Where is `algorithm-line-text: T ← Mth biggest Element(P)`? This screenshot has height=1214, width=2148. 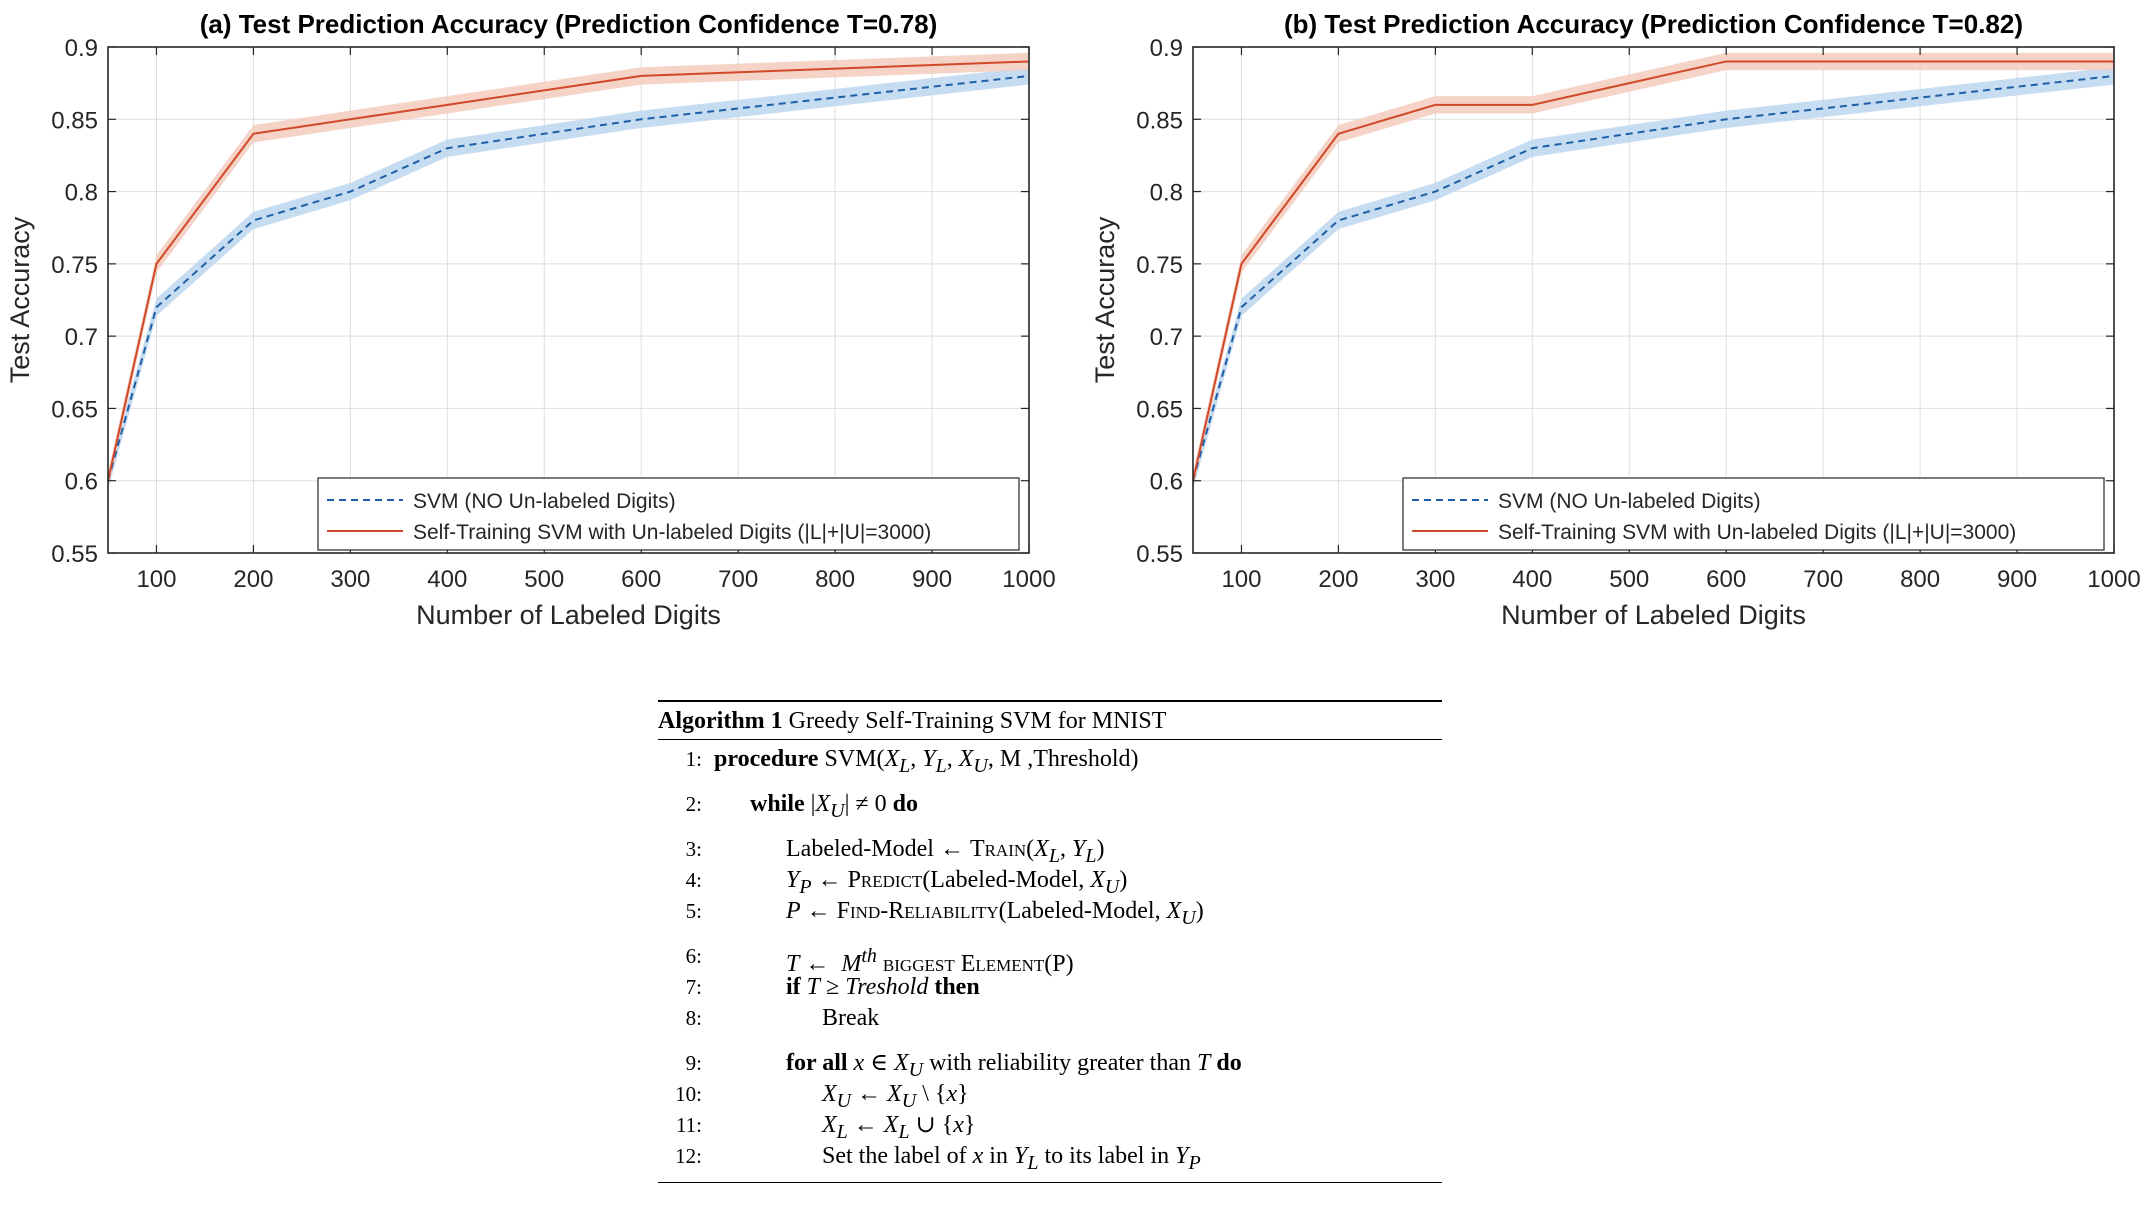 algorithm-line-text: T ← Mth biggest Element(P) is located at coordinates (930, 961).